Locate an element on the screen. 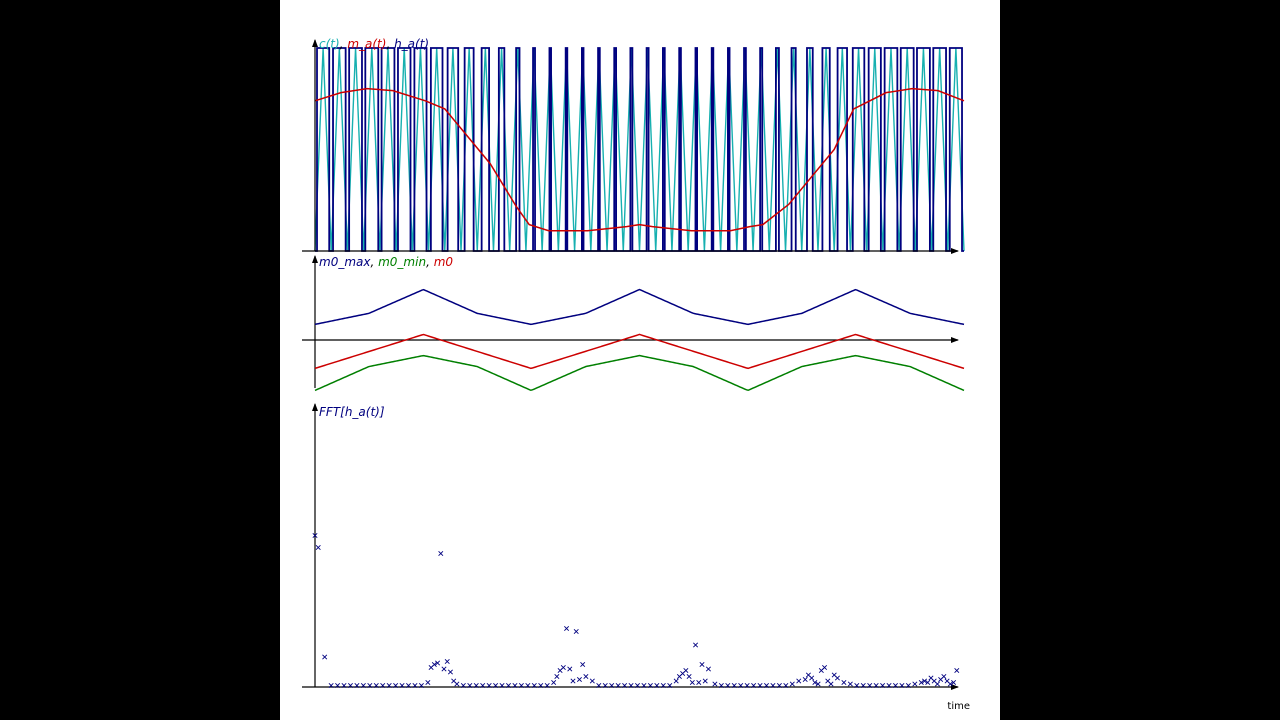  pwm-line is located at coordinates (639, 149).